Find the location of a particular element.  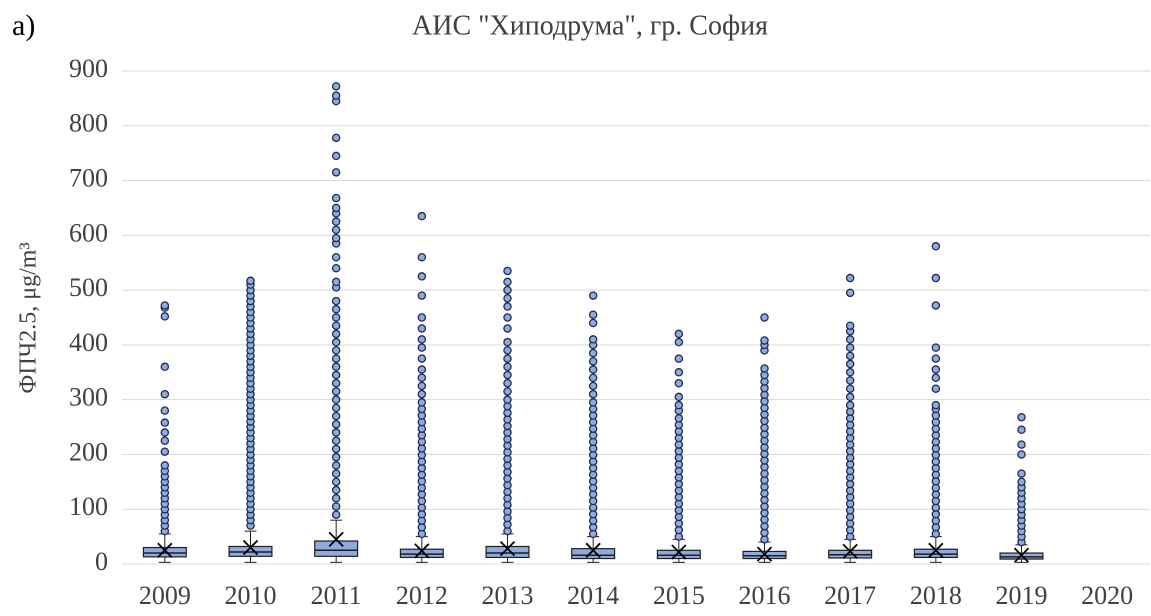

x-tick-label: 2016 is located at coordinates (765, 595).